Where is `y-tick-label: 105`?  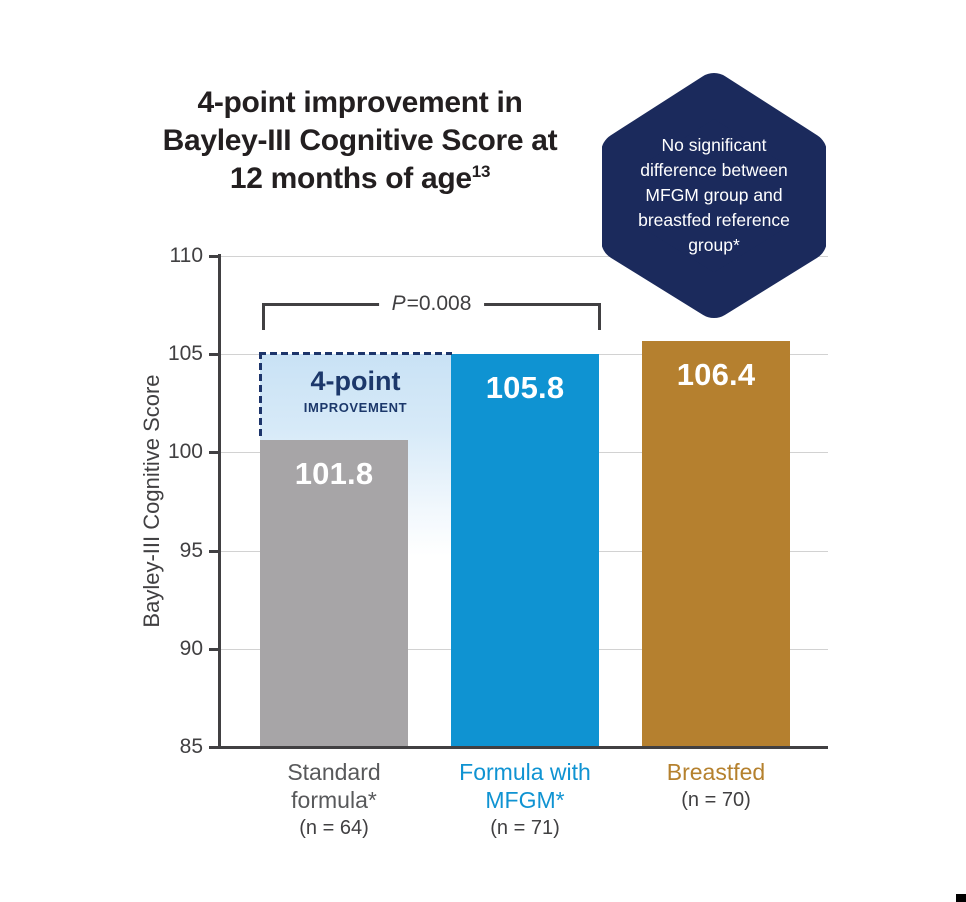
y-tick-label: 105 is located at coordinates (185, 353).